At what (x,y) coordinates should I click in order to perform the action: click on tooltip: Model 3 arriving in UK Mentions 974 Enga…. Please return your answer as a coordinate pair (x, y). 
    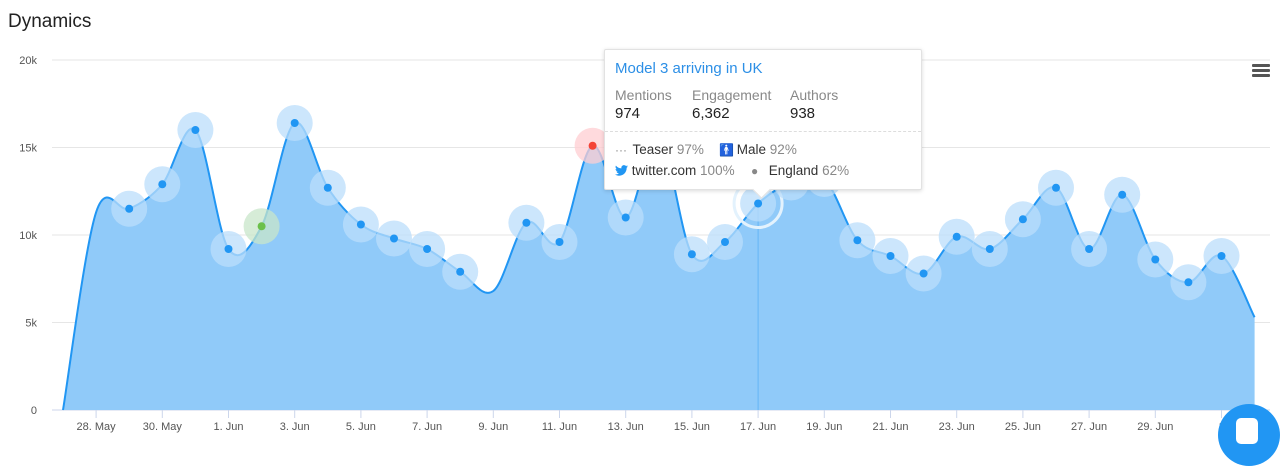
    Looking at the image, I should click on (763, 119).